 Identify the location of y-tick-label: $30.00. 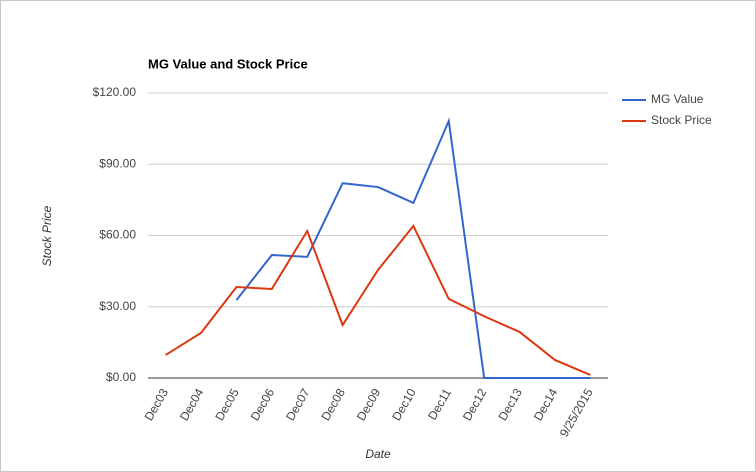
(117, 306).